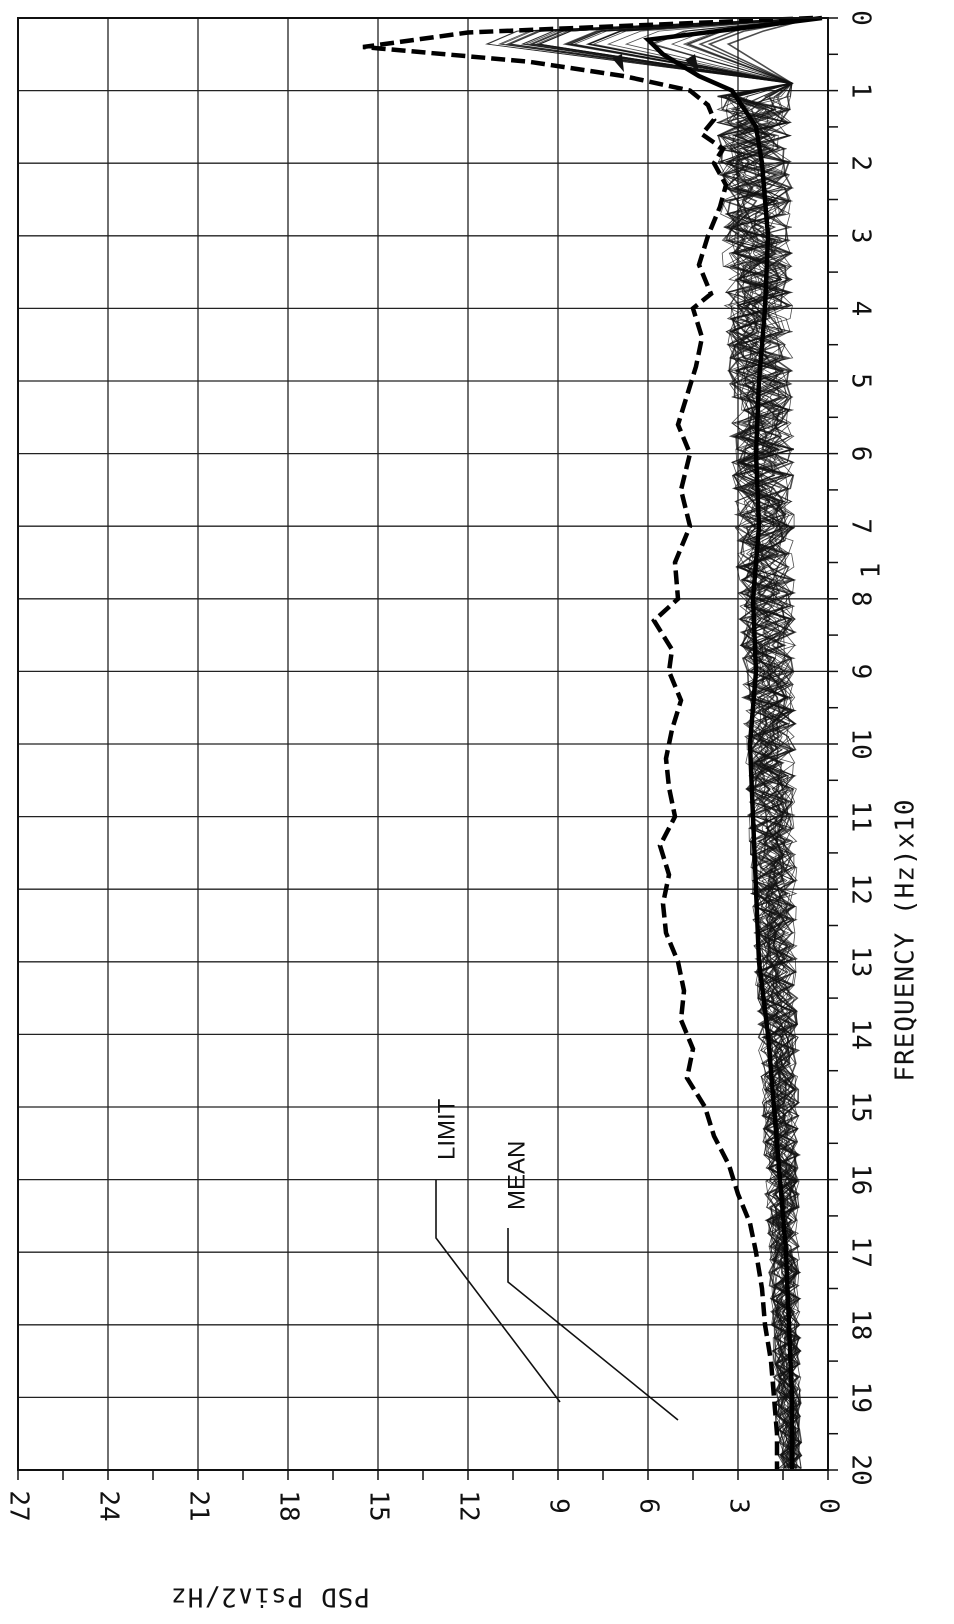 The height and width of the screenshot is (1624, 954). Describe the element at coordinates (861, 816) in the screenshot. I see `x-tick-label: 11` at that location.